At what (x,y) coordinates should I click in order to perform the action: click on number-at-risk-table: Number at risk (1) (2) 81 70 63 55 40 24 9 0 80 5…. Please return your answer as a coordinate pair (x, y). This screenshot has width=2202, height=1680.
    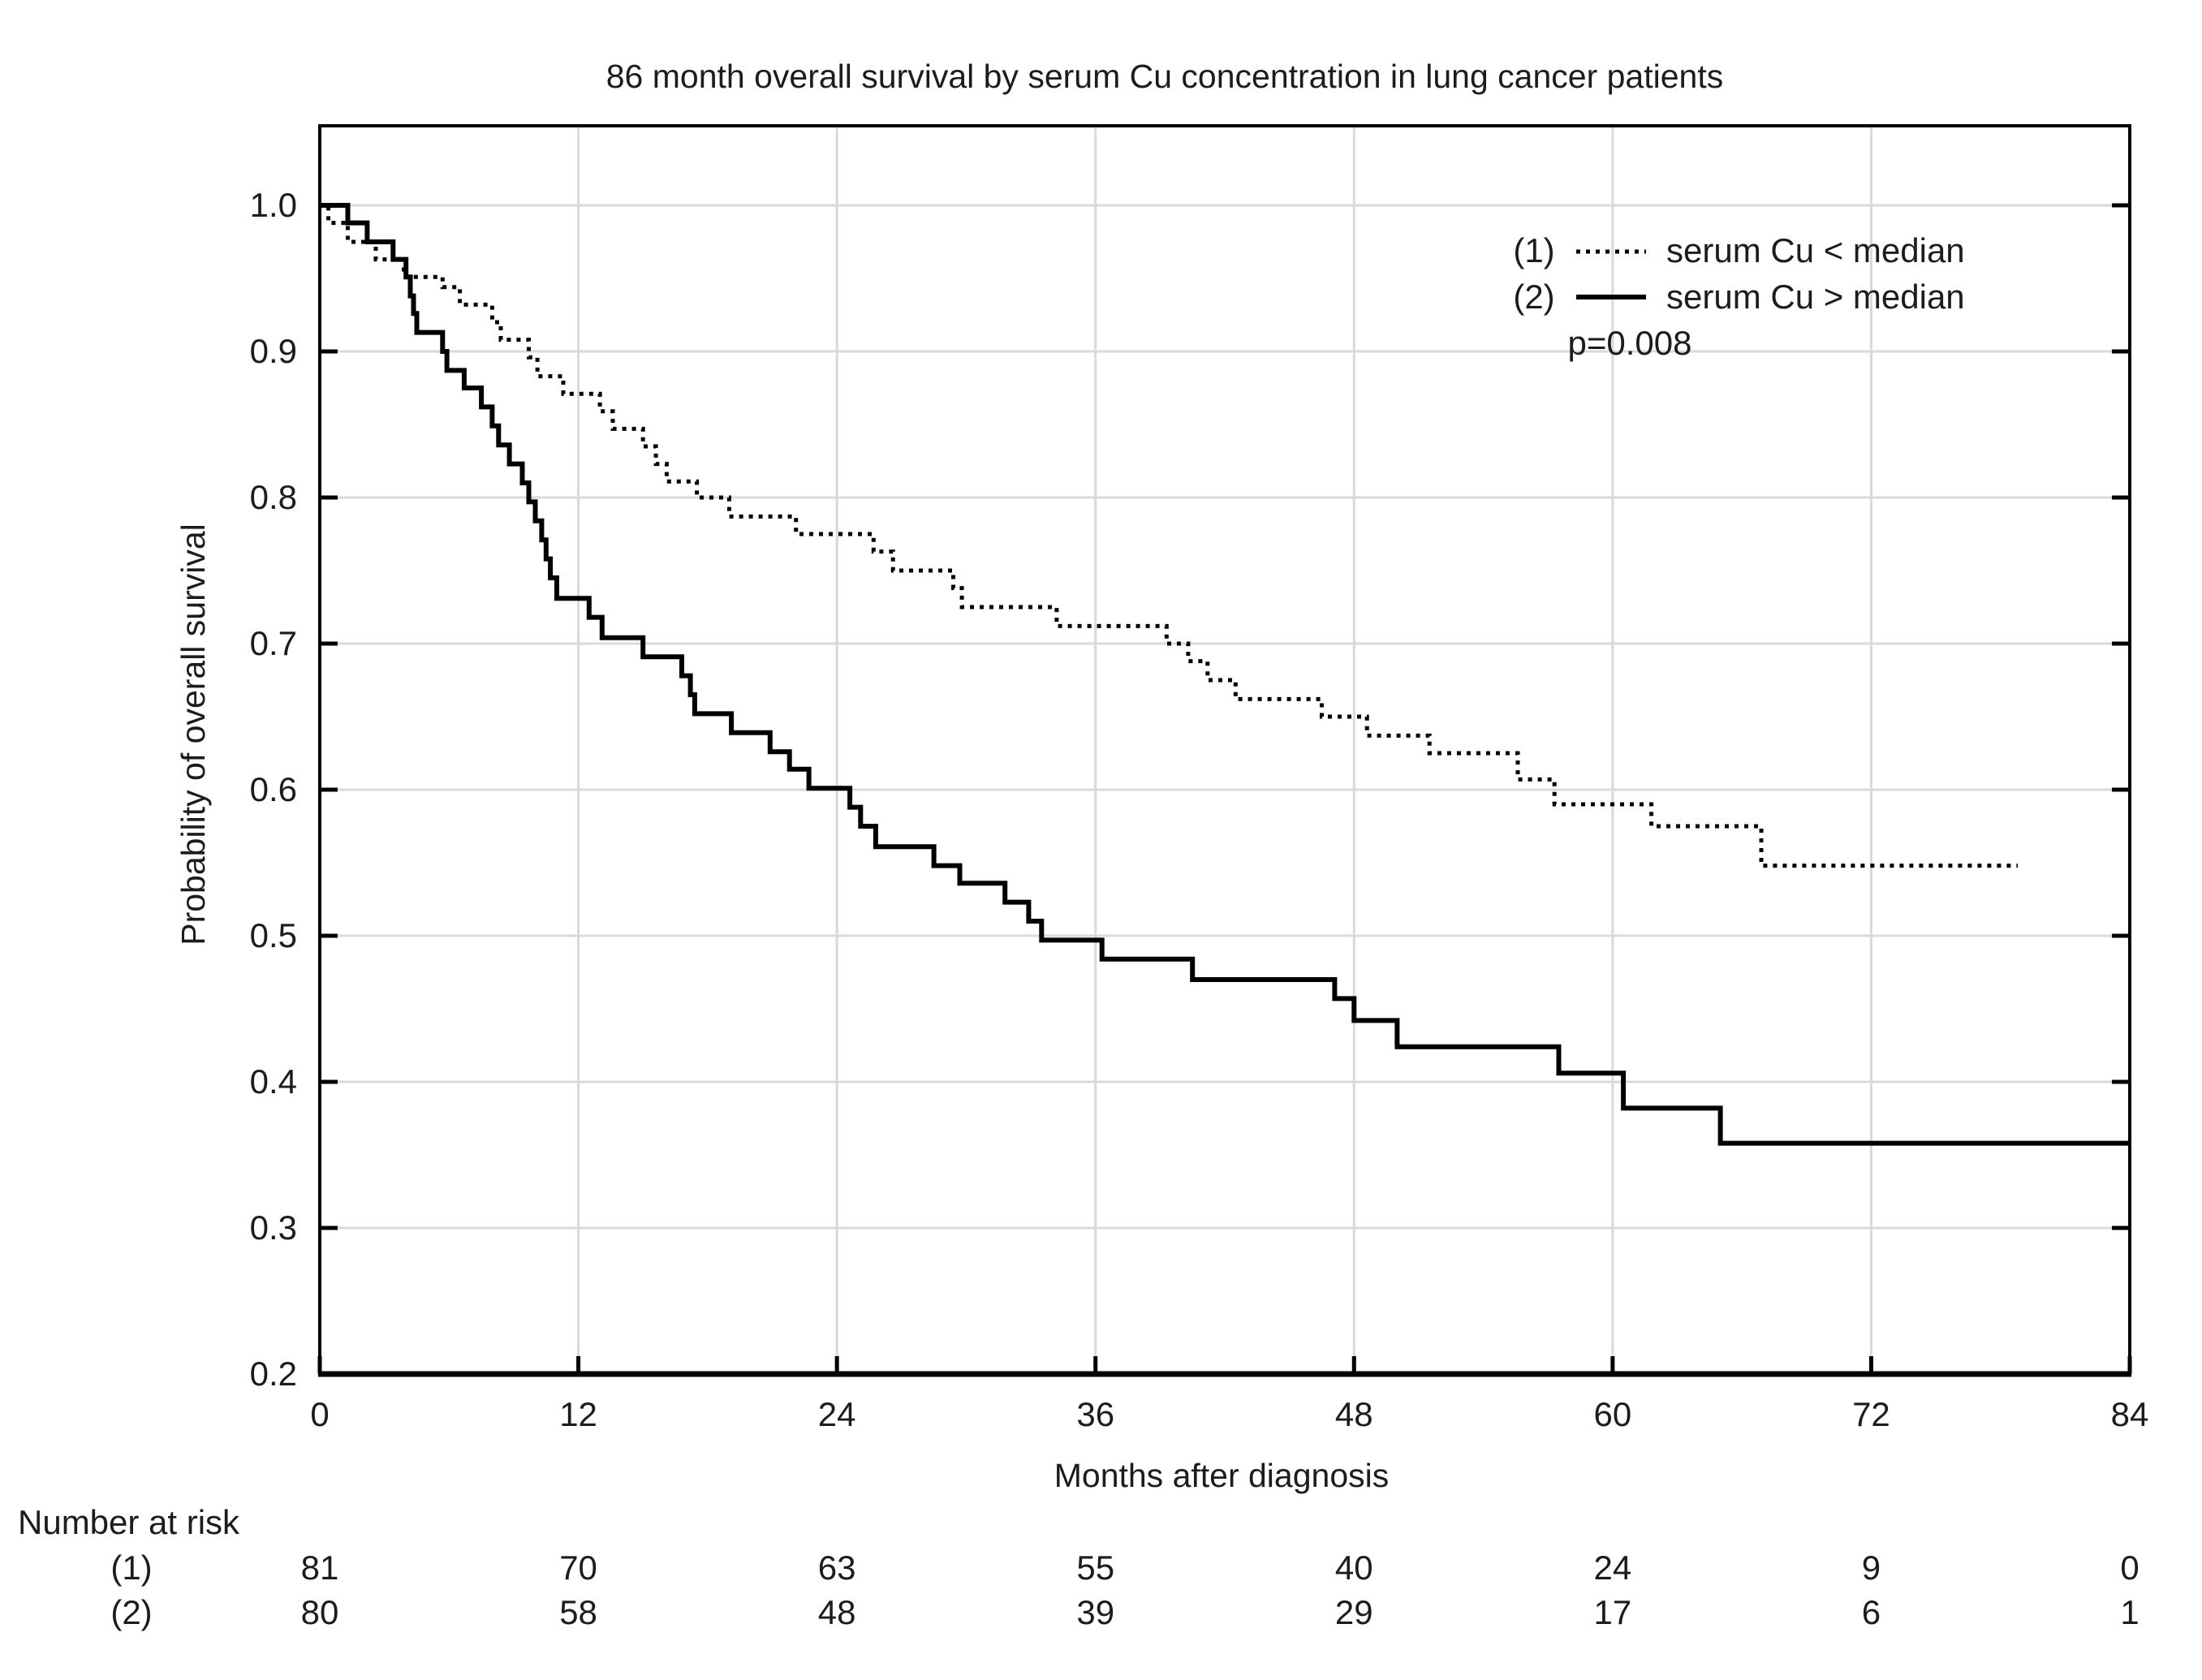
    Looking at the image, I should click on (1079, 1567).